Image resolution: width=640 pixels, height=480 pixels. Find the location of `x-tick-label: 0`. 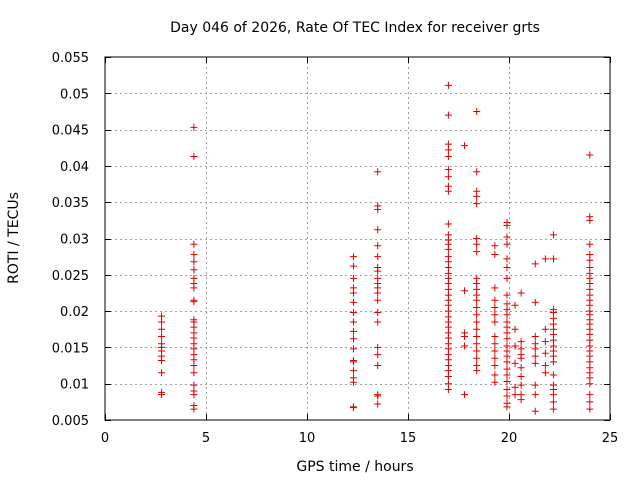

x-tick-label: 0 is located at coordinates (105, 438).